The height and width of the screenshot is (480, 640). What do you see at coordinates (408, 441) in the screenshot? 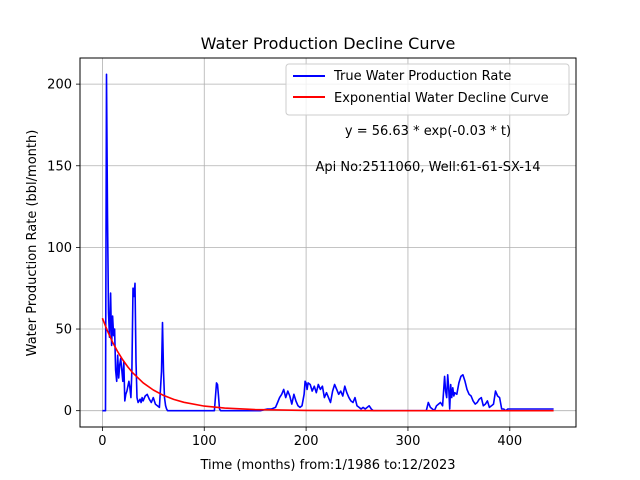
I see `x-tick-label: 300` at bounding box center [408, 441].